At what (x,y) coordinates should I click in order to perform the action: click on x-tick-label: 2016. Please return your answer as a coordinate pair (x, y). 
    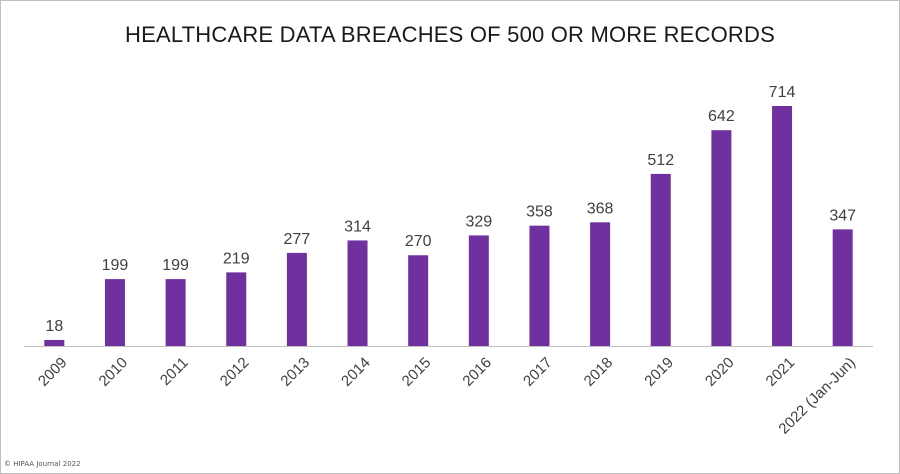
    Looking at the image, I should click on (477, 372).